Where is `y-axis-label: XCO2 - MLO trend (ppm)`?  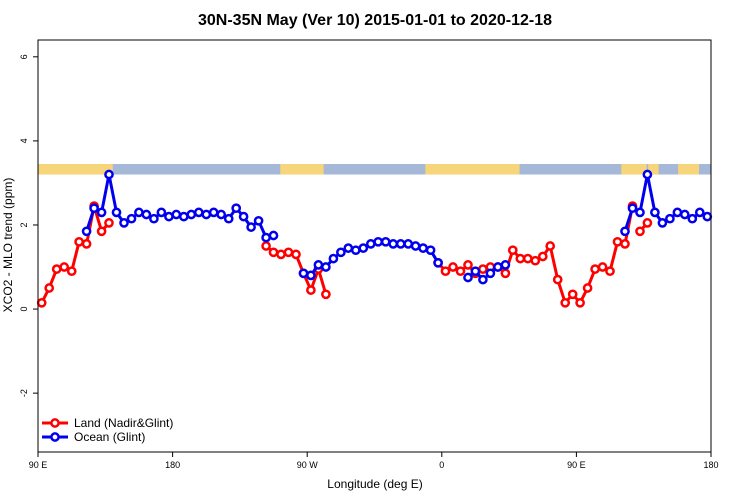
y-axis-label: XCO2 - MLO trend (ppm) is located at coordinates (8, 245).